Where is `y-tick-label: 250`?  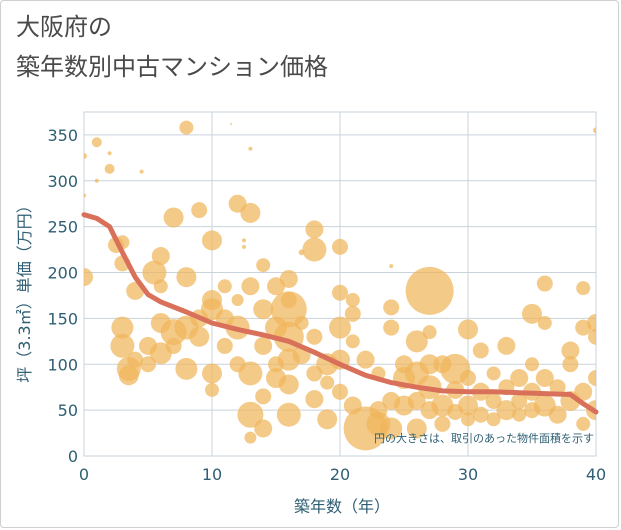 y-tick-label: 250 is located at coordinates (62, 227).